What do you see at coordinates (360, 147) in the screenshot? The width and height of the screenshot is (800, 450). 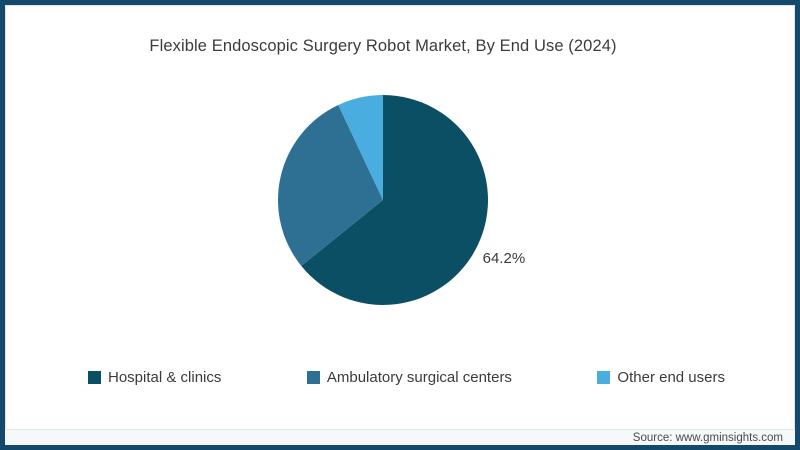 I see `pie-slice-other-end-users` at bounding box center [360, 147].